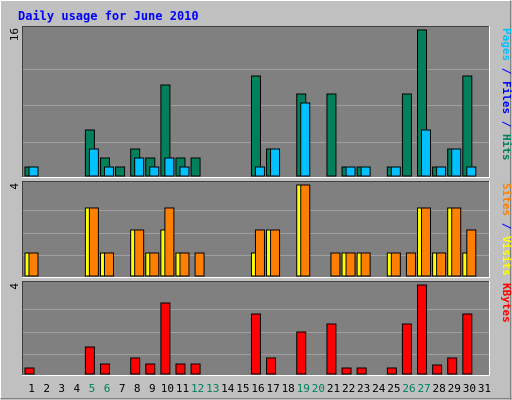  What do you see at coordinates (61, 388) in the screenshot?
I see `day-label: 3` at bounding box center [61, 388].